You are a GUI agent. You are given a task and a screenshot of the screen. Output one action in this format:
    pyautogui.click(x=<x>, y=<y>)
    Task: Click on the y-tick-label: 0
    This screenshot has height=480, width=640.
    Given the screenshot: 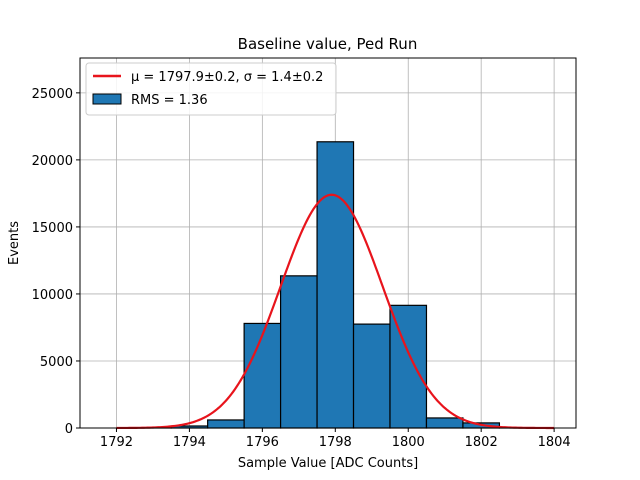 What is the action you would take?
    pyautogui.click(x=69, y=429)
    